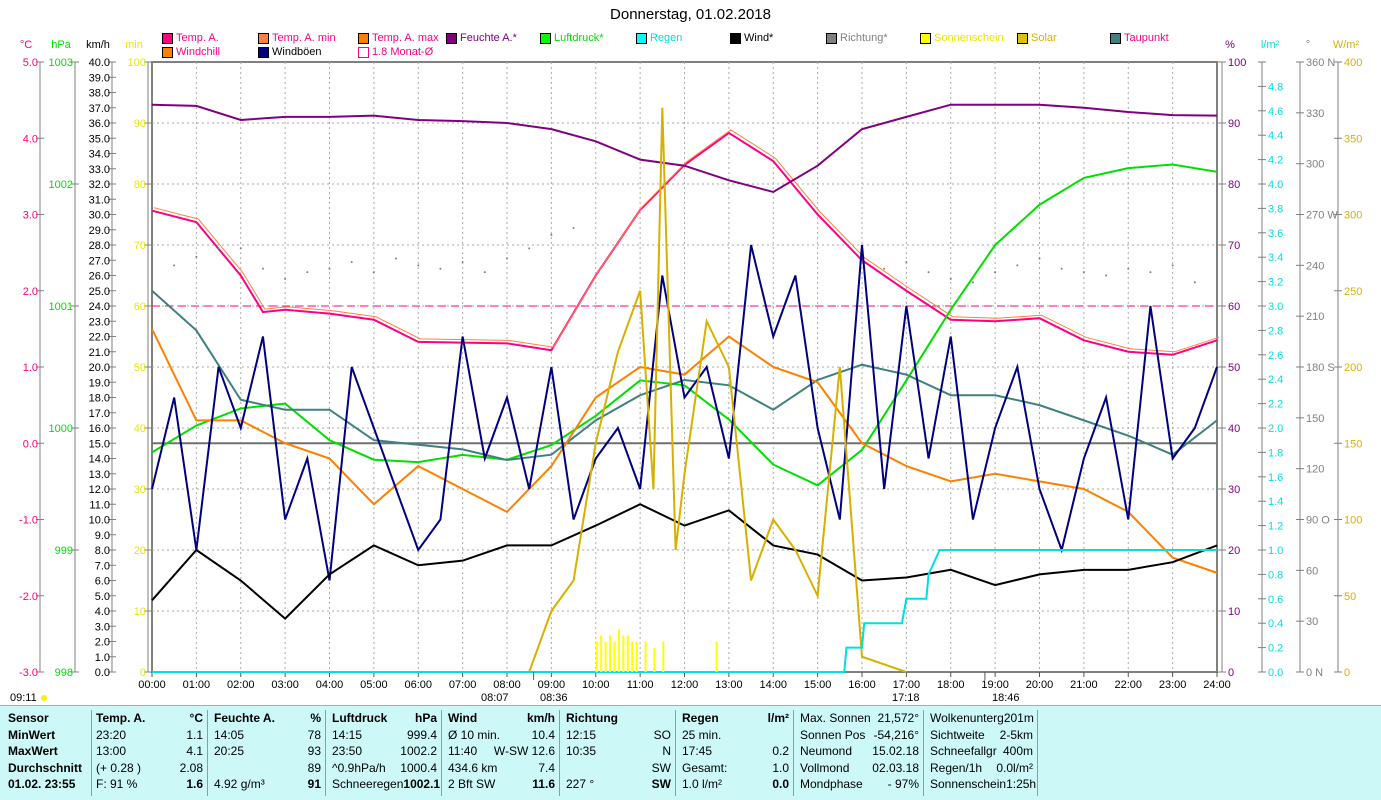 This screenshot has height=800, width=1381. Describe the element at coordinates (1353, 521) in the screenshot. I see `axis-tick-label: 100` at that location.